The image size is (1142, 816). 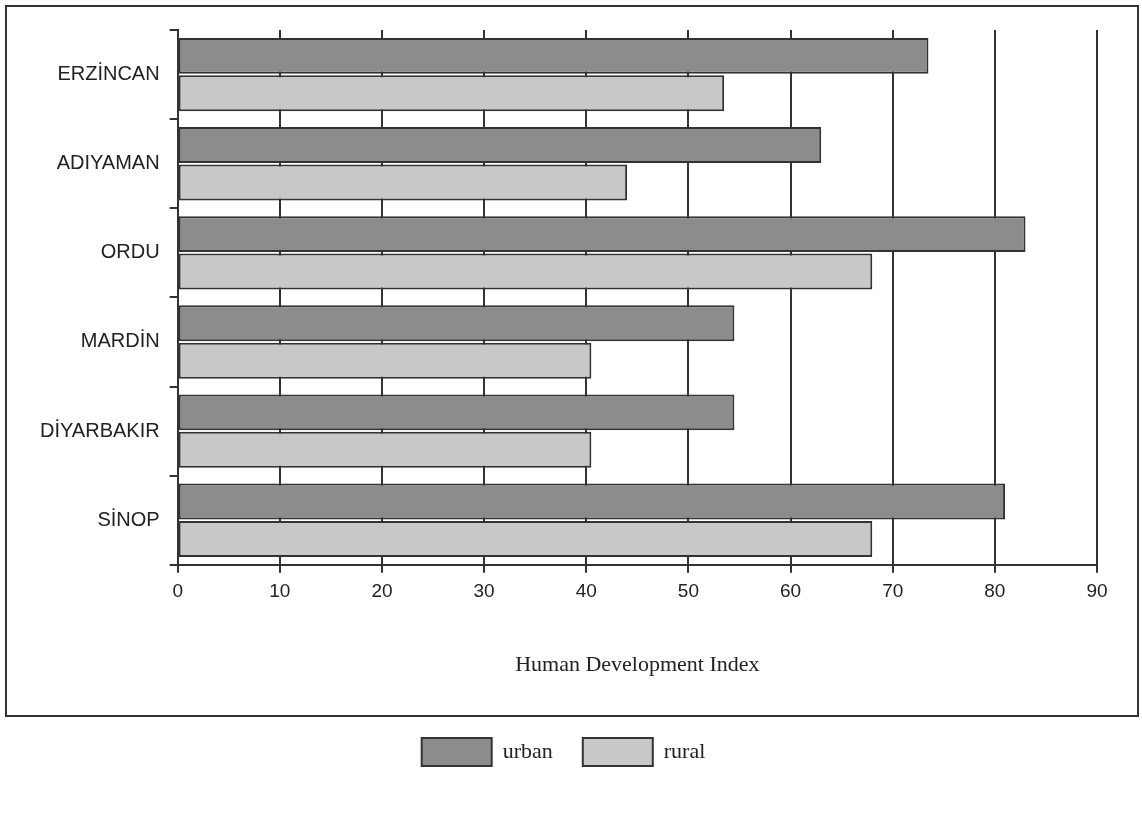 What do you see at coordinates (893, 591) in the screenshot?
I see `x-tick-label: 70` at bounding box center [893, 591].